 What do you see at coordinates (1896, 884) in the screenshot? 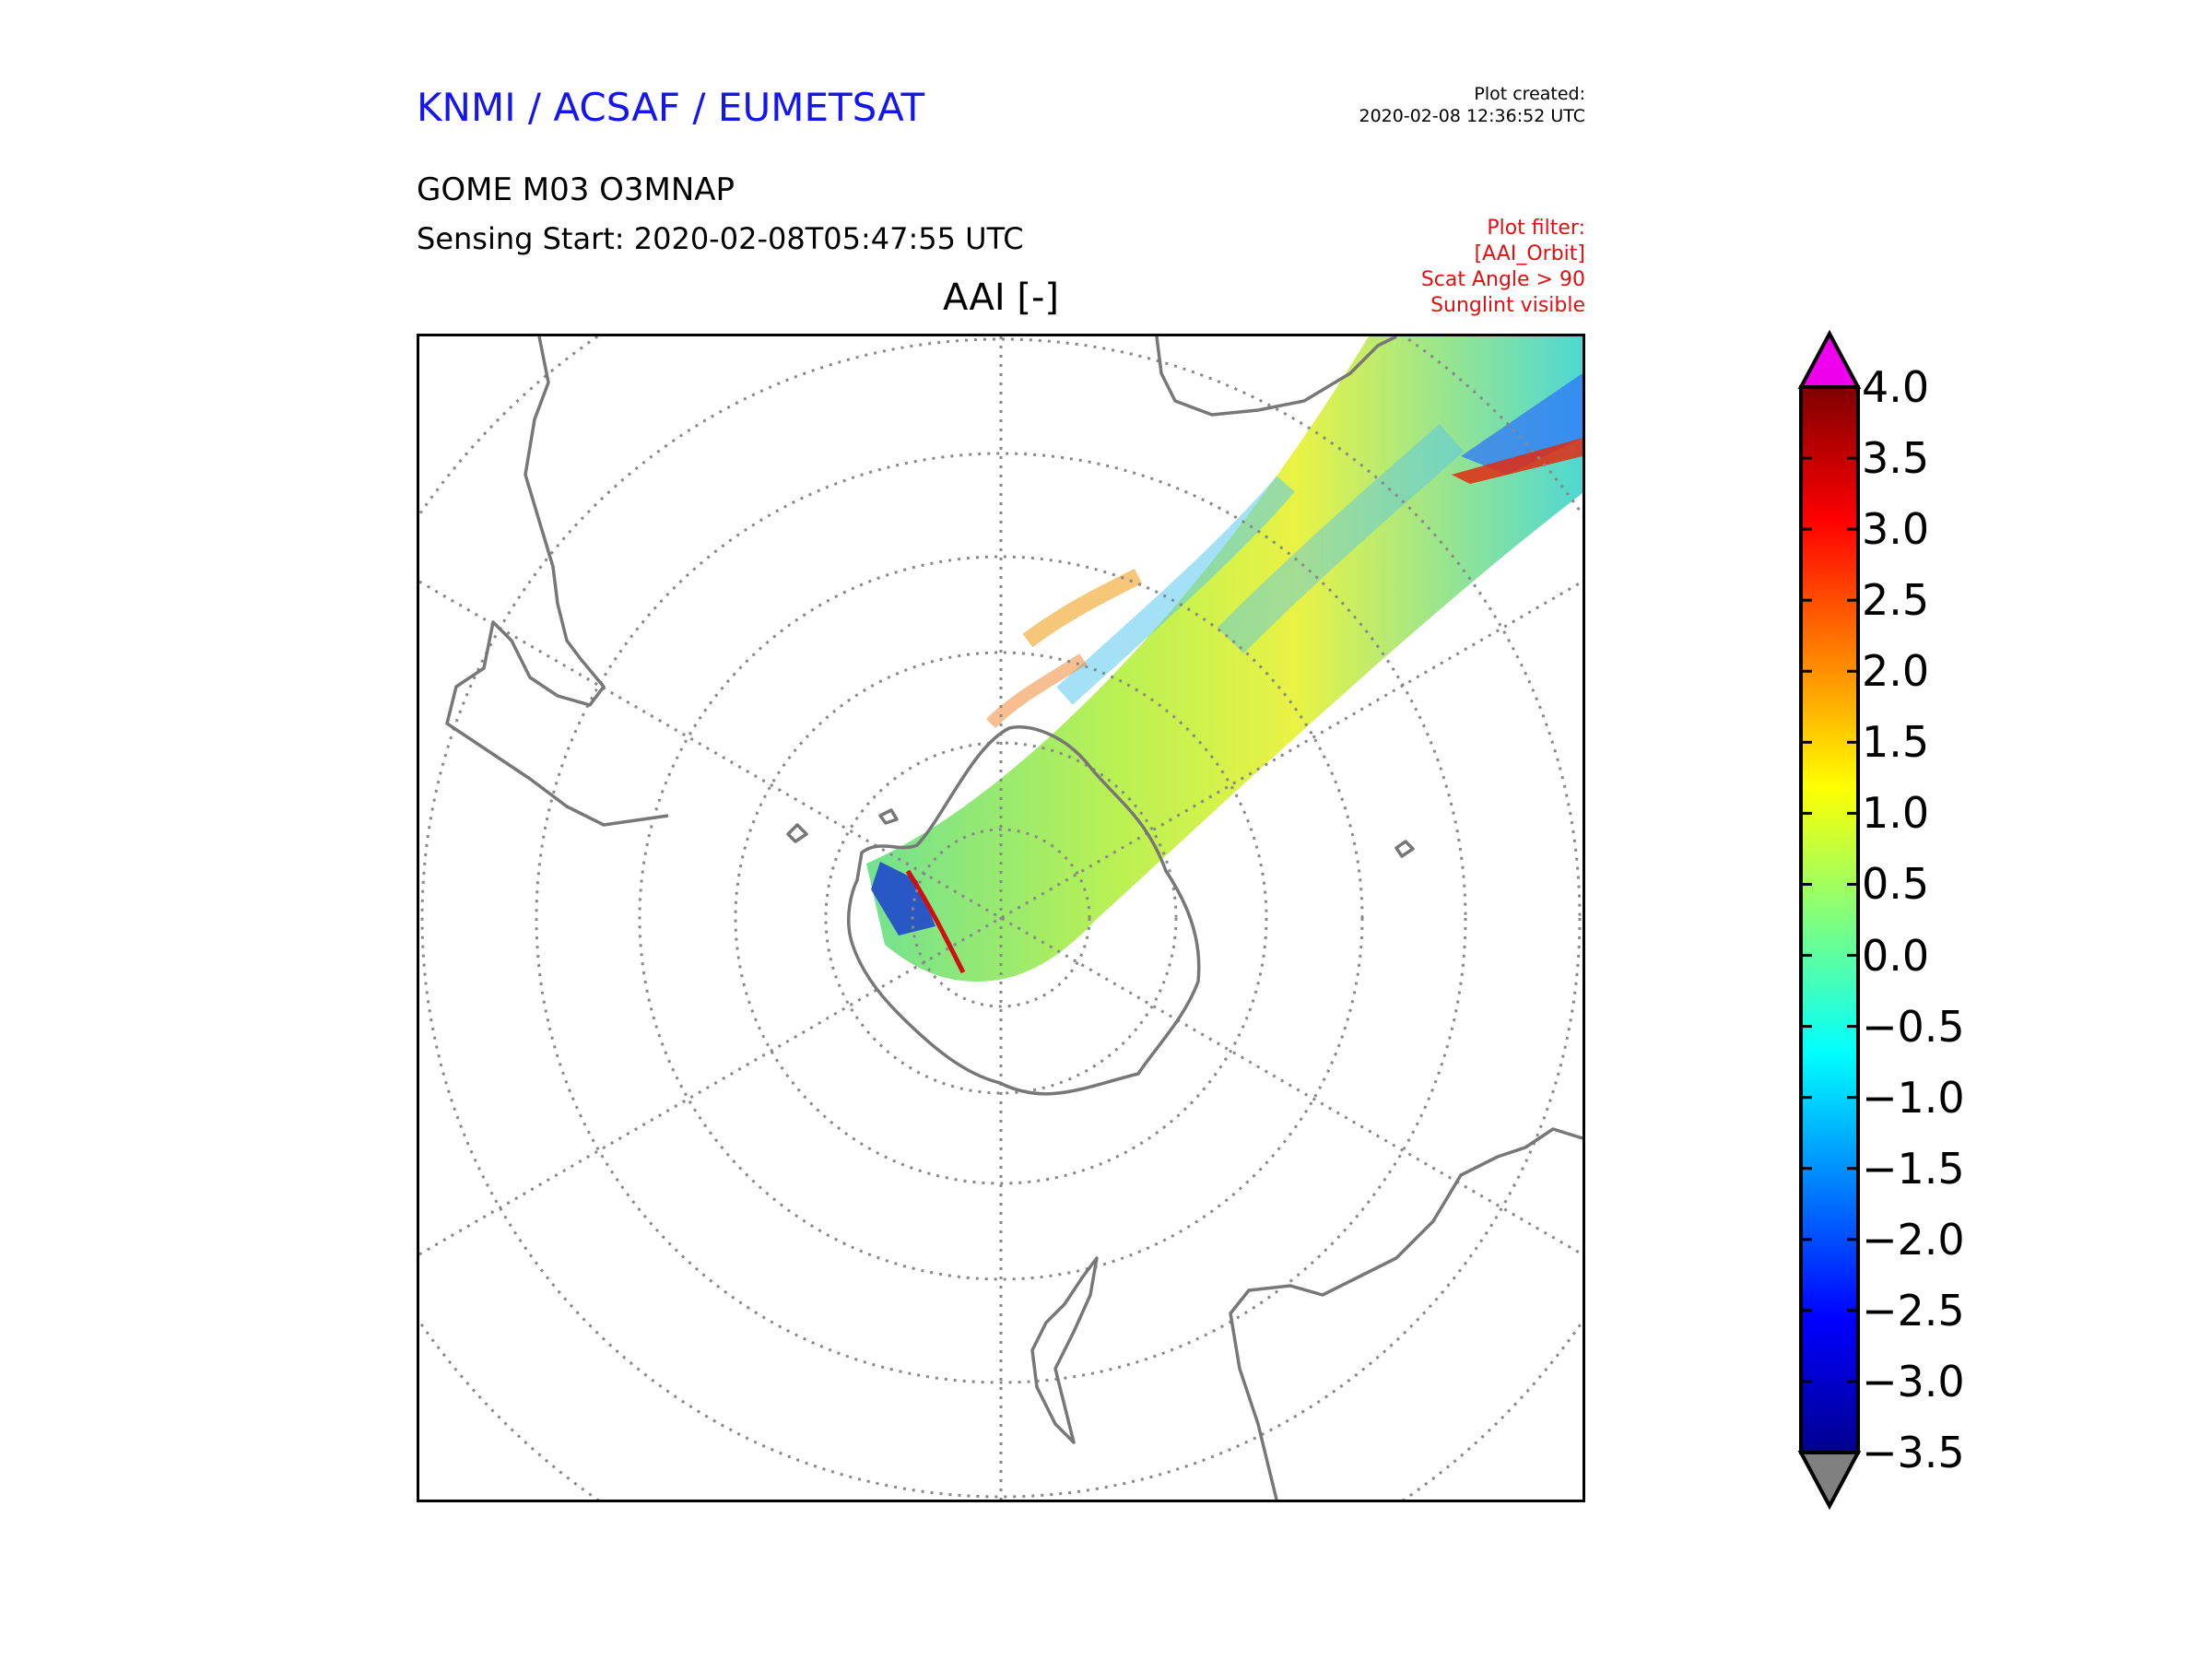
I see `colorbar-tick-label: 0.5` at bounding box center [1896, 884].